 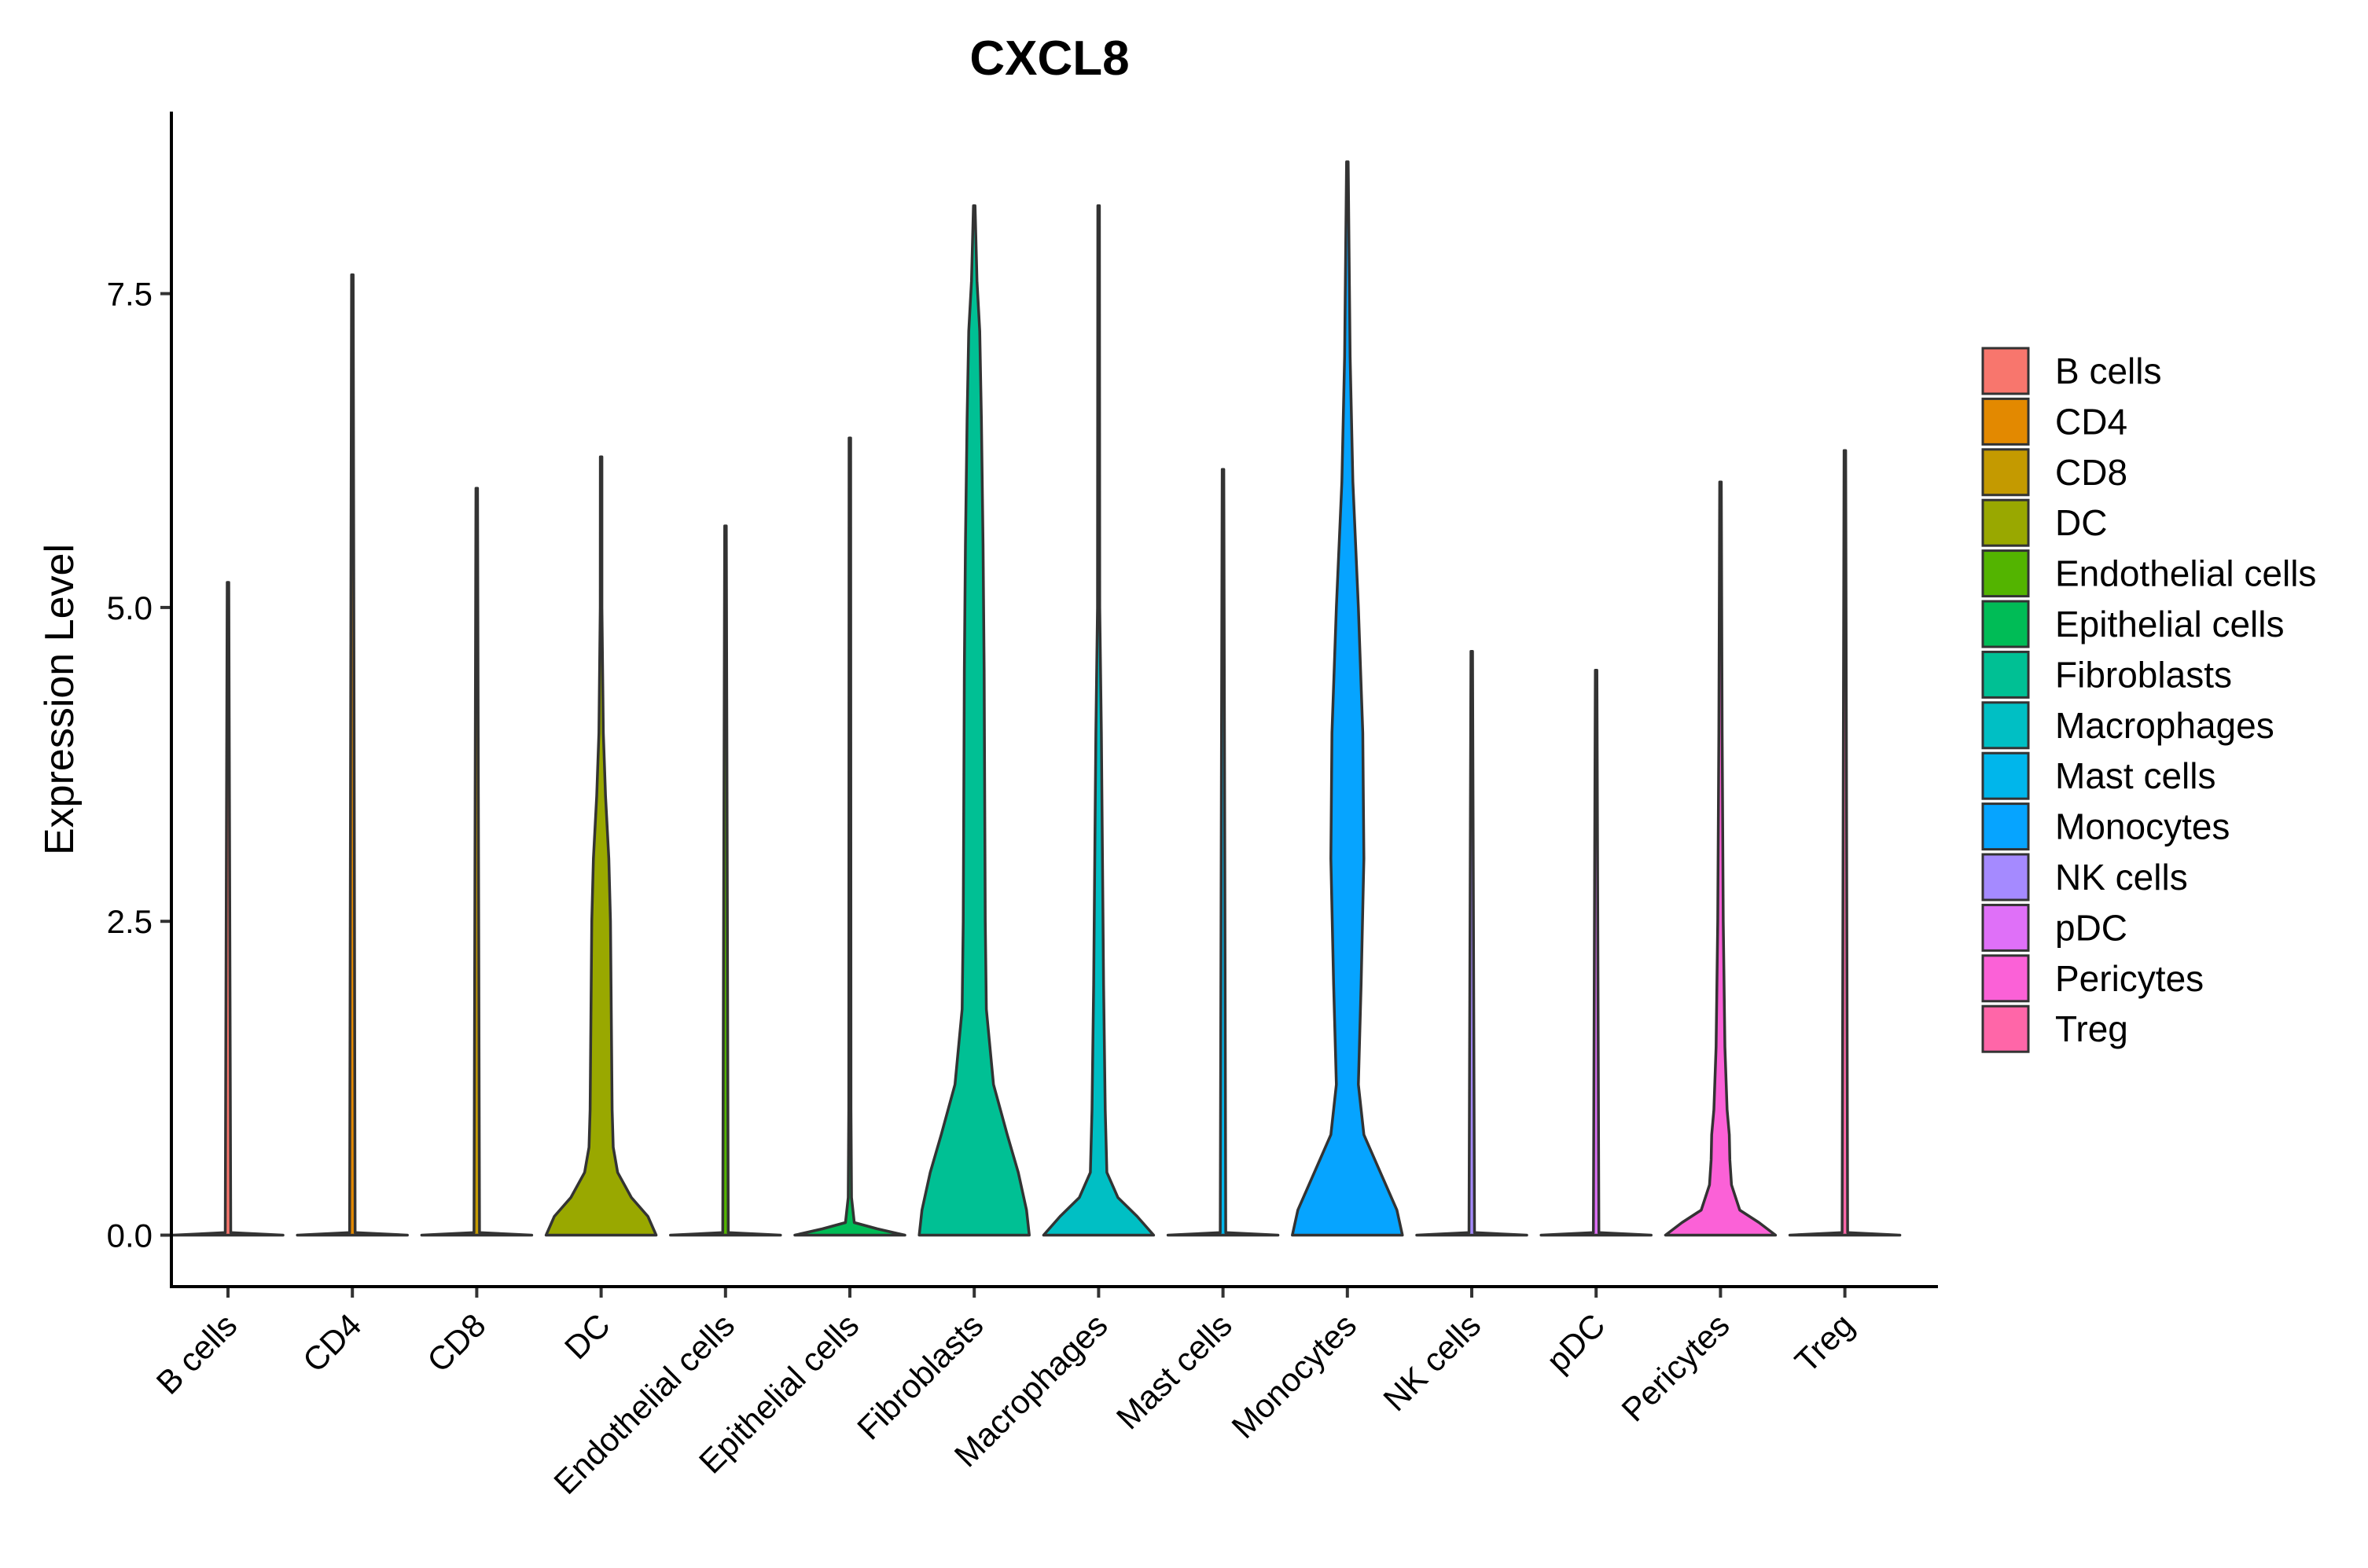 What do you see at coordinates (2091, 472) in the screenshot?
I see `legend-label: CD8` at bounding box center [2091, 472].